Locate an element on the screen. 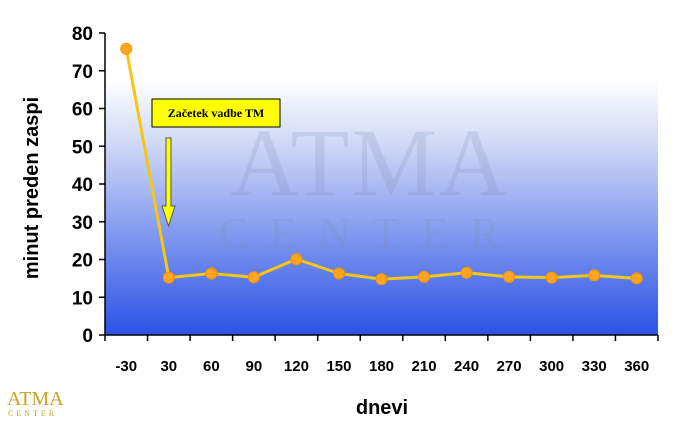  x-tick-label: 150 is located at coordinates (338, 366).